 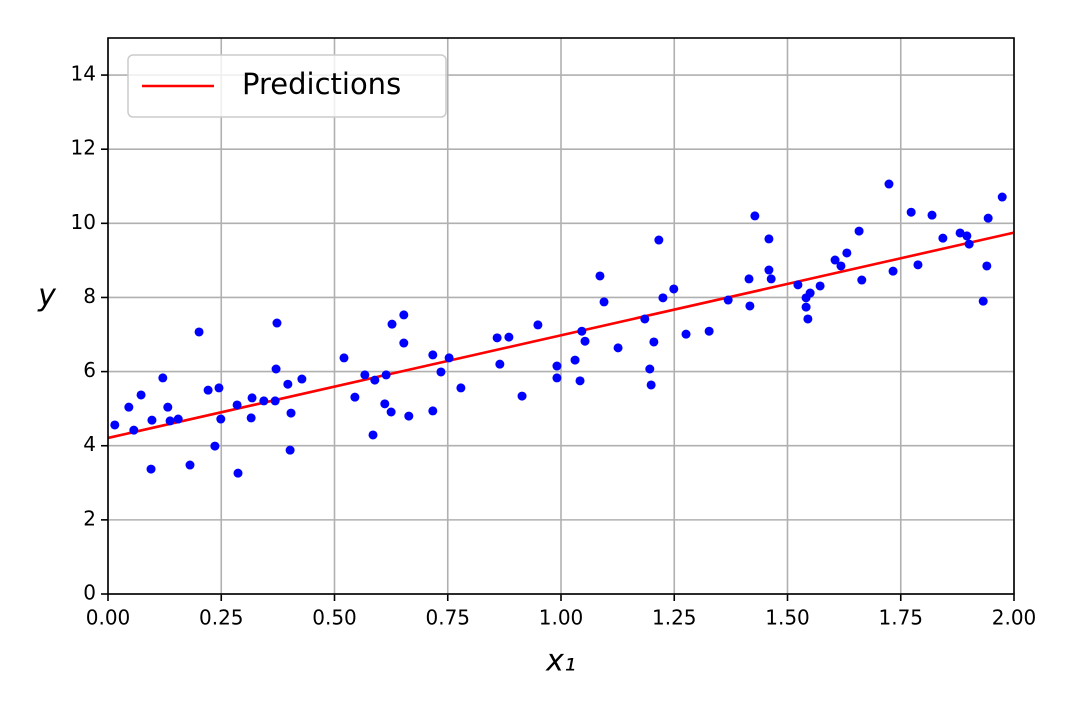 What do you see at coordinates (108, 618) in the screenshot?
I see `x-tick-label: 0.00` at bounding box center [108, 618].